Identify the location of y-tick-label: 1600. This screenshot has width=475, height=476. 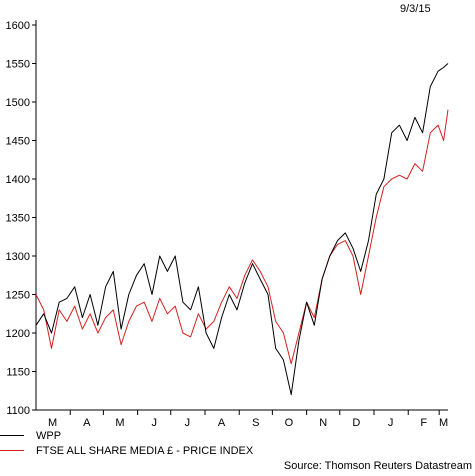
(18, 26).